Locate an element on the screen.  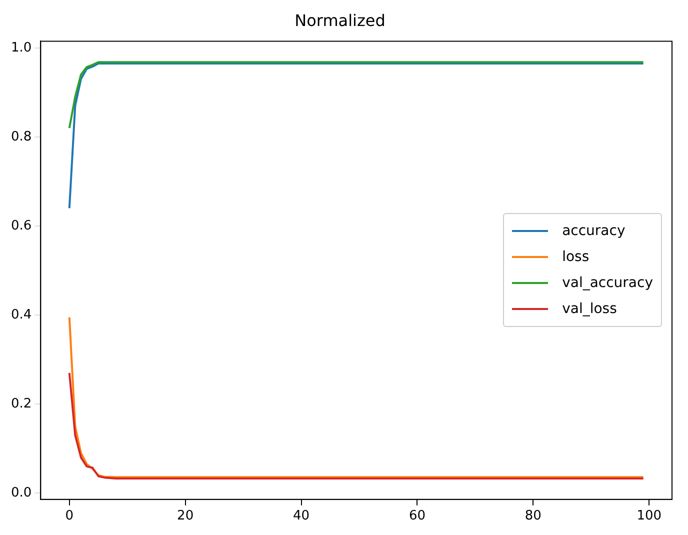
y-tick-label: 0.0 is located at coordinates (21, 493).